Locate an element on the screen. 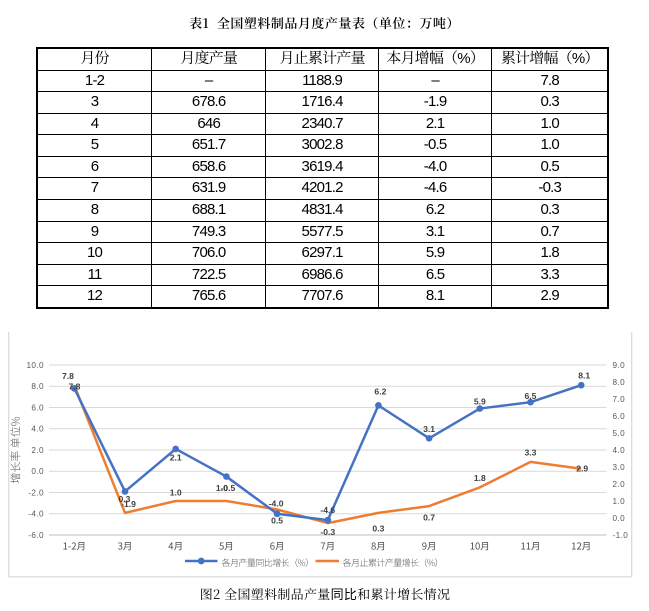  svg-text: 0.5 is located at coordinates (277, 521).